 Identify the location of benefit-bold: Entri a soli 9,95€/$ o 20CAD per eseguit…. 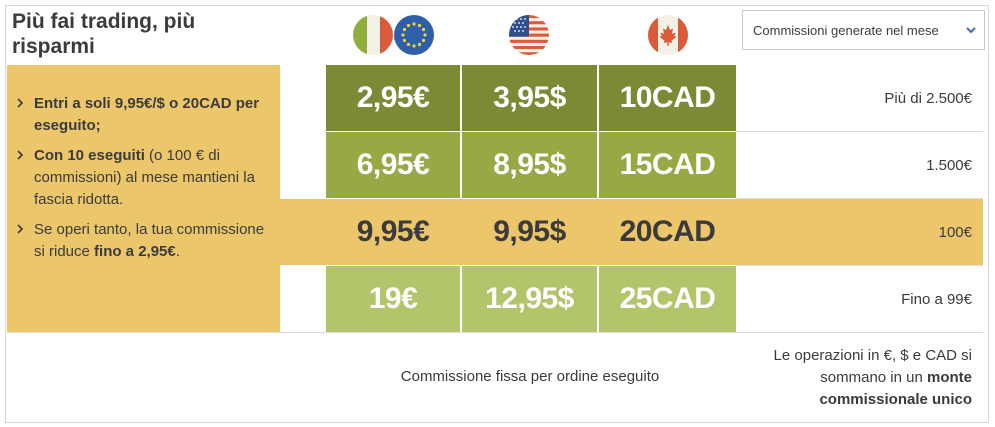
(147, 114).